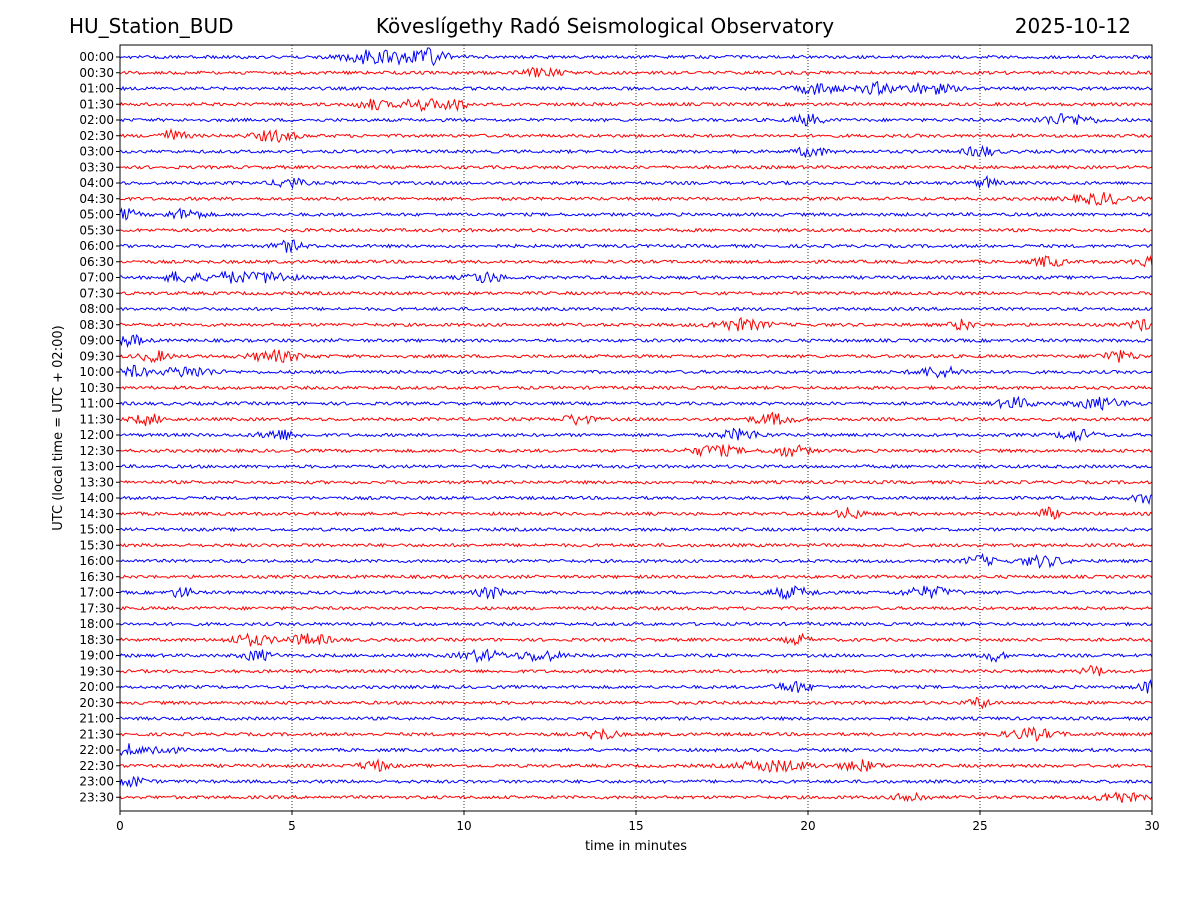 This screenshot has width=1200, height=900. I want to click on y-tick-label: 17:30, so click(96, 608).